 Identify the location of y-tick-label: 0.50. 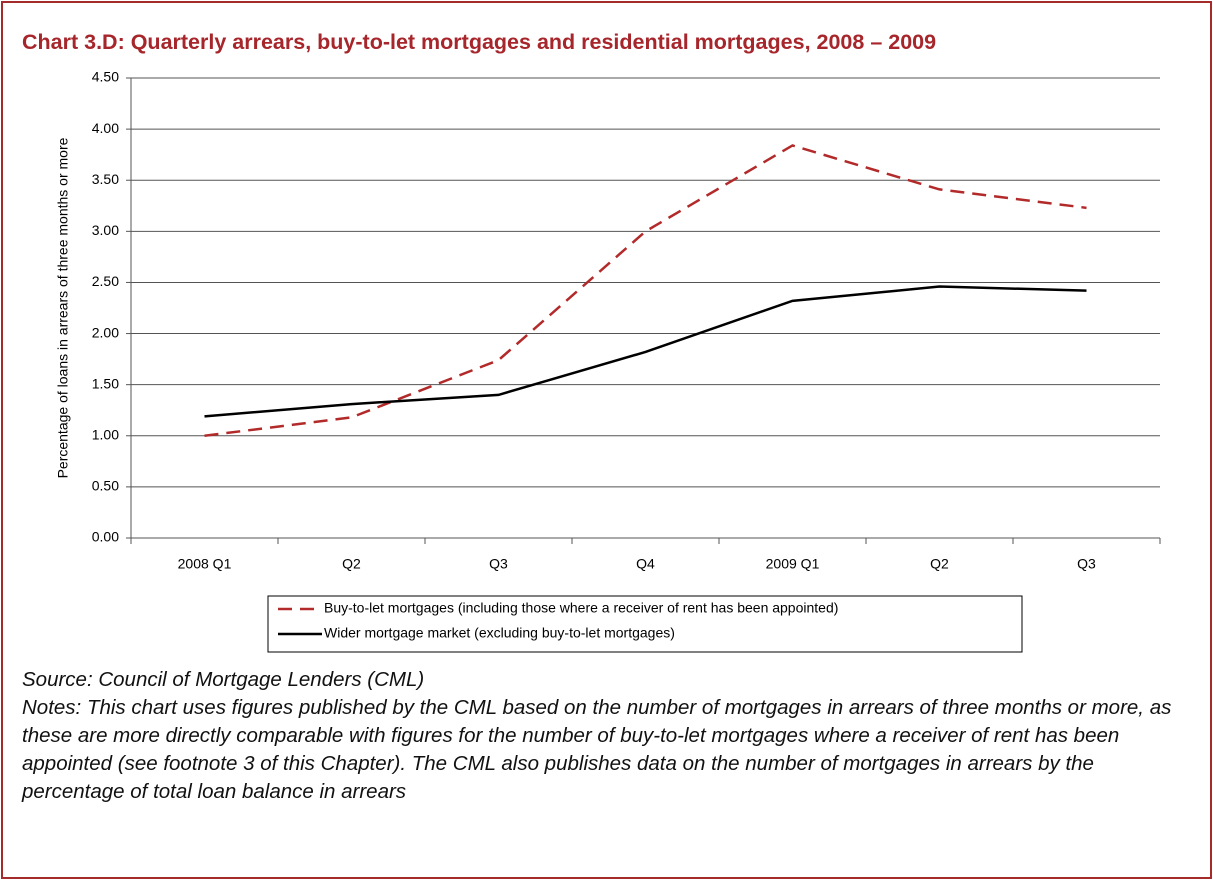
(105, 486).